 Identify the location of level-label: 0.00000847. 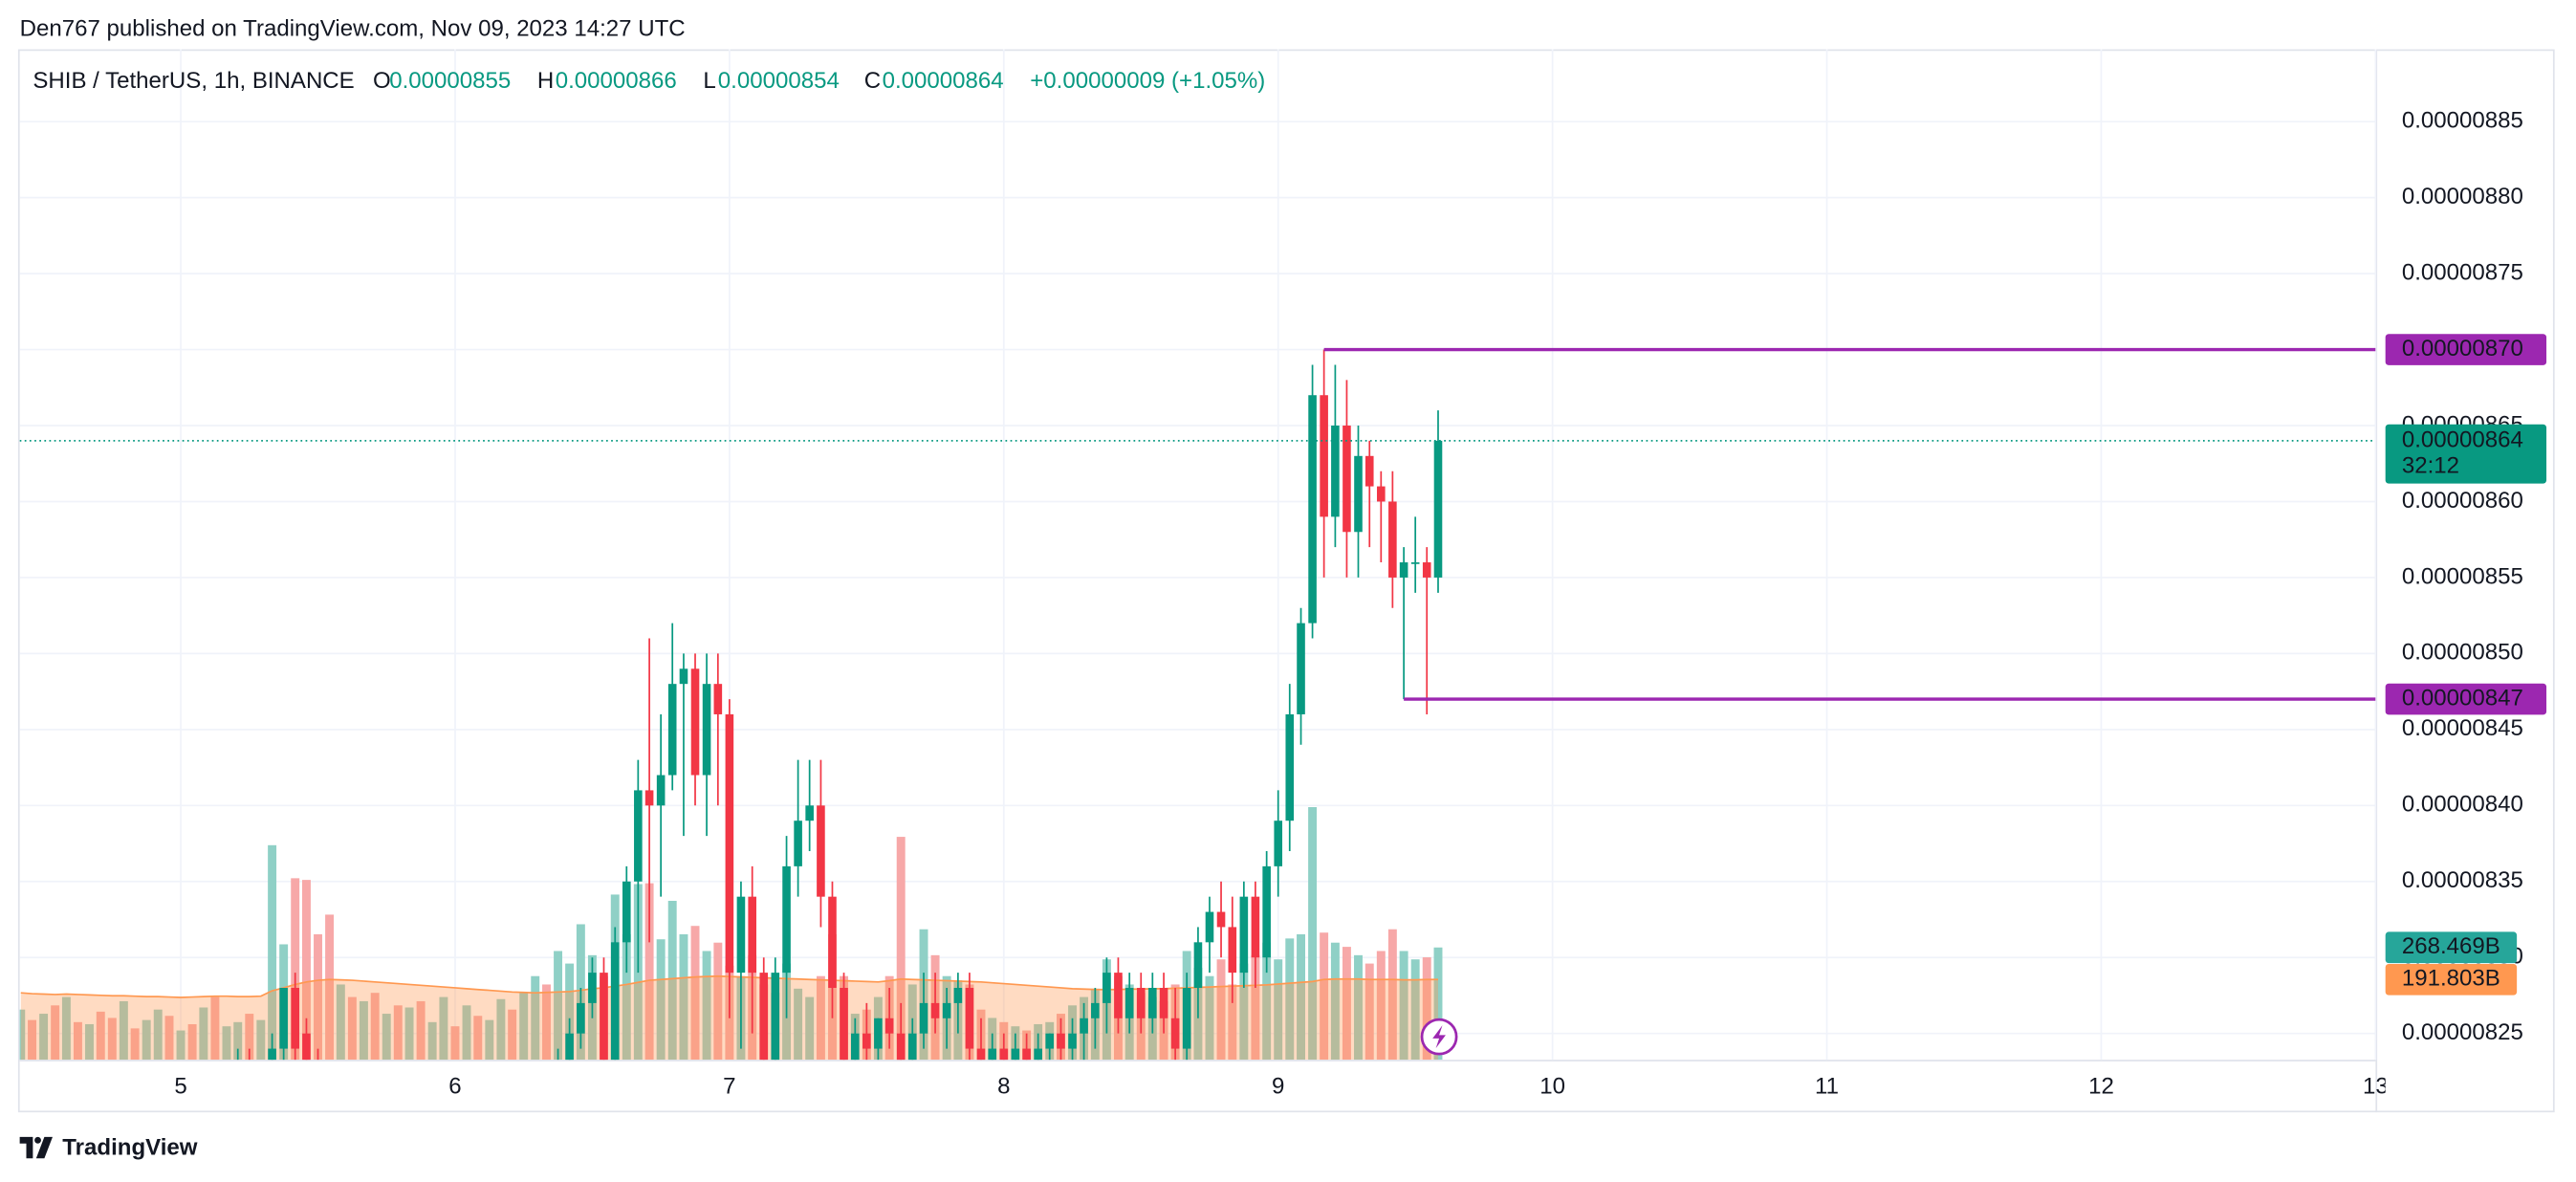
(2462, 698).